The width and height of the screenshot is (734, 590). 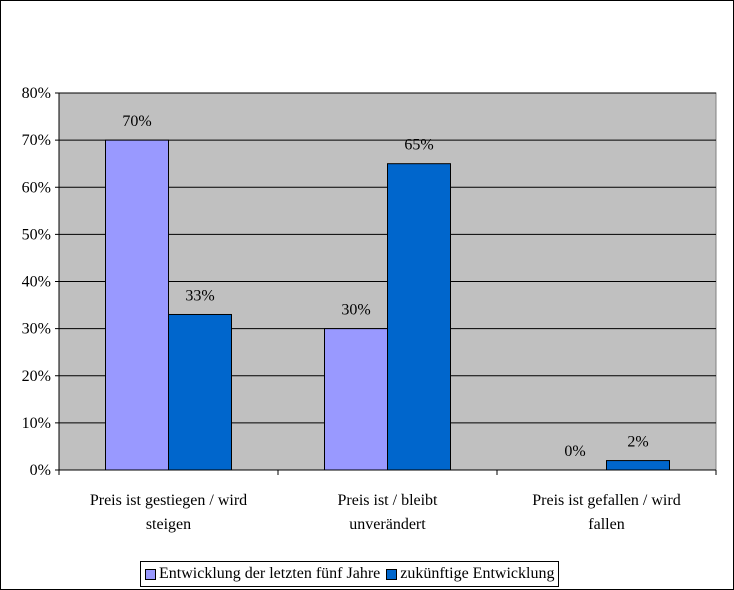 What do you see at coordinates (168, 500) in the screenshot?
I see `x-tick-label: Preis ist gestiegen / wird` at bounding box center [168, 500].